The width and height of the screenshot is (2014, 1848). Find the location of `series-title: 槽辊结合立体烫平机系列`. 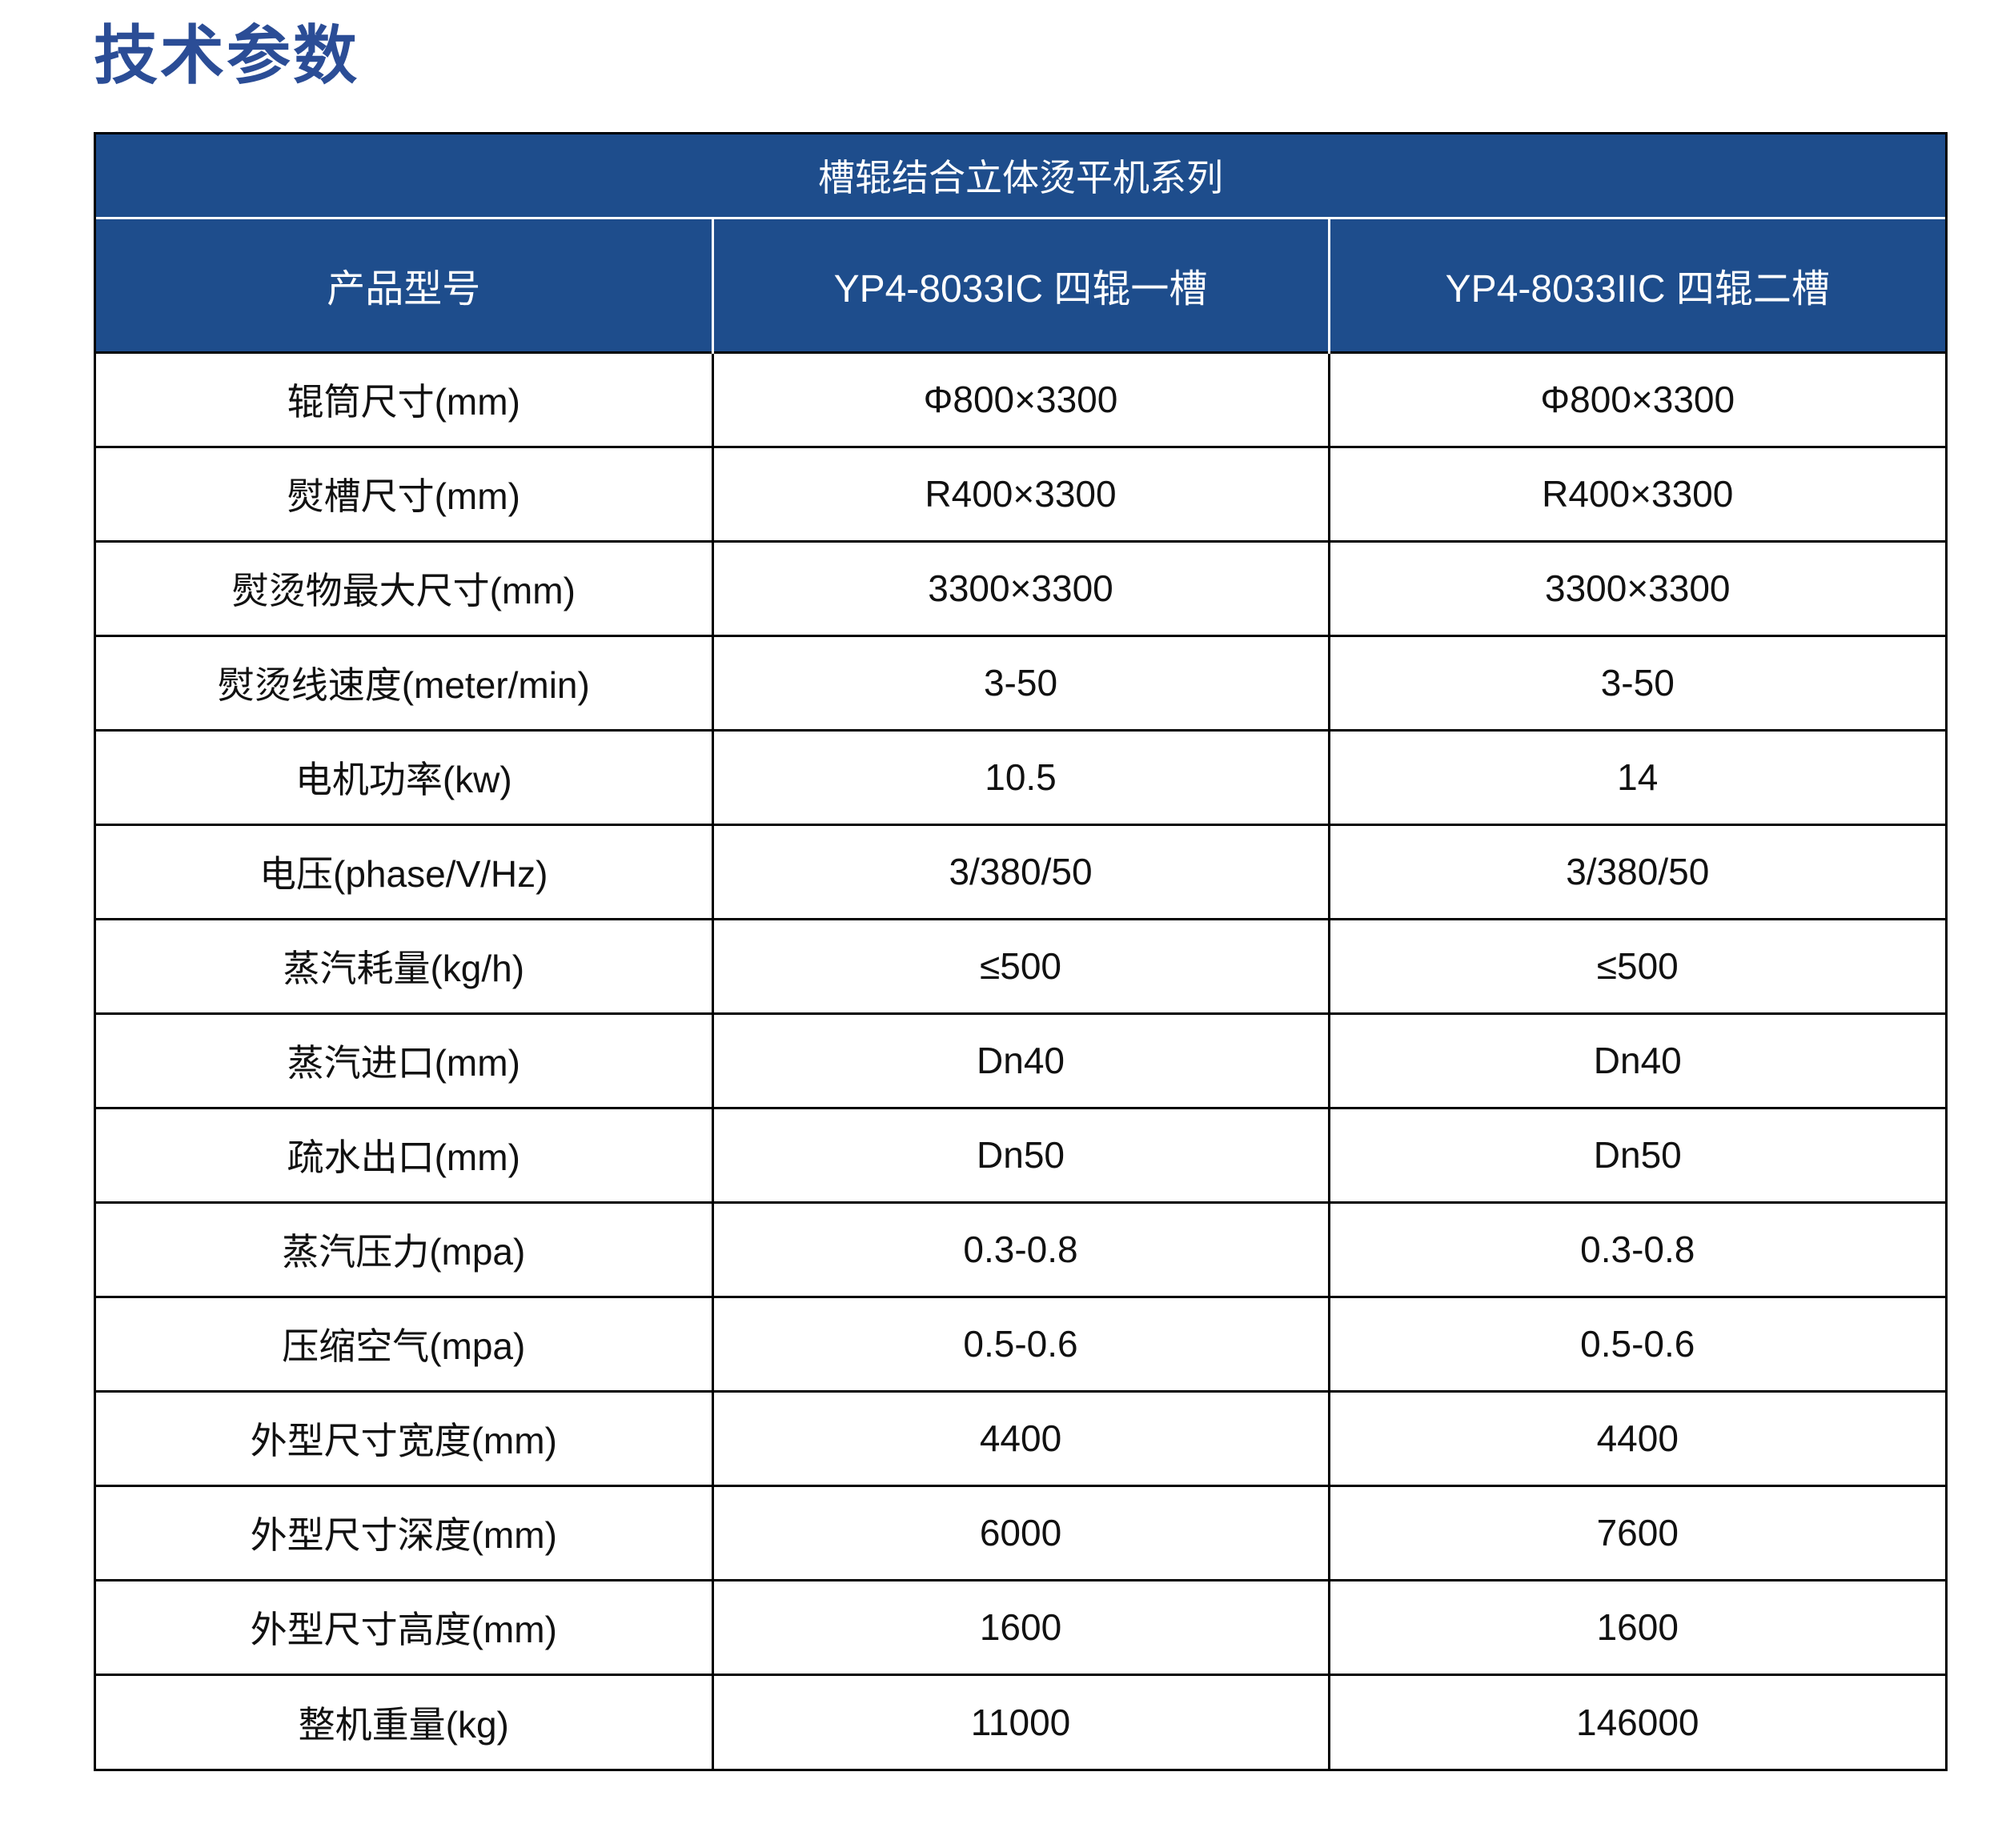

series-title: 槽辊结合立体烫平机系列 is located at coordinates (1020, 176).